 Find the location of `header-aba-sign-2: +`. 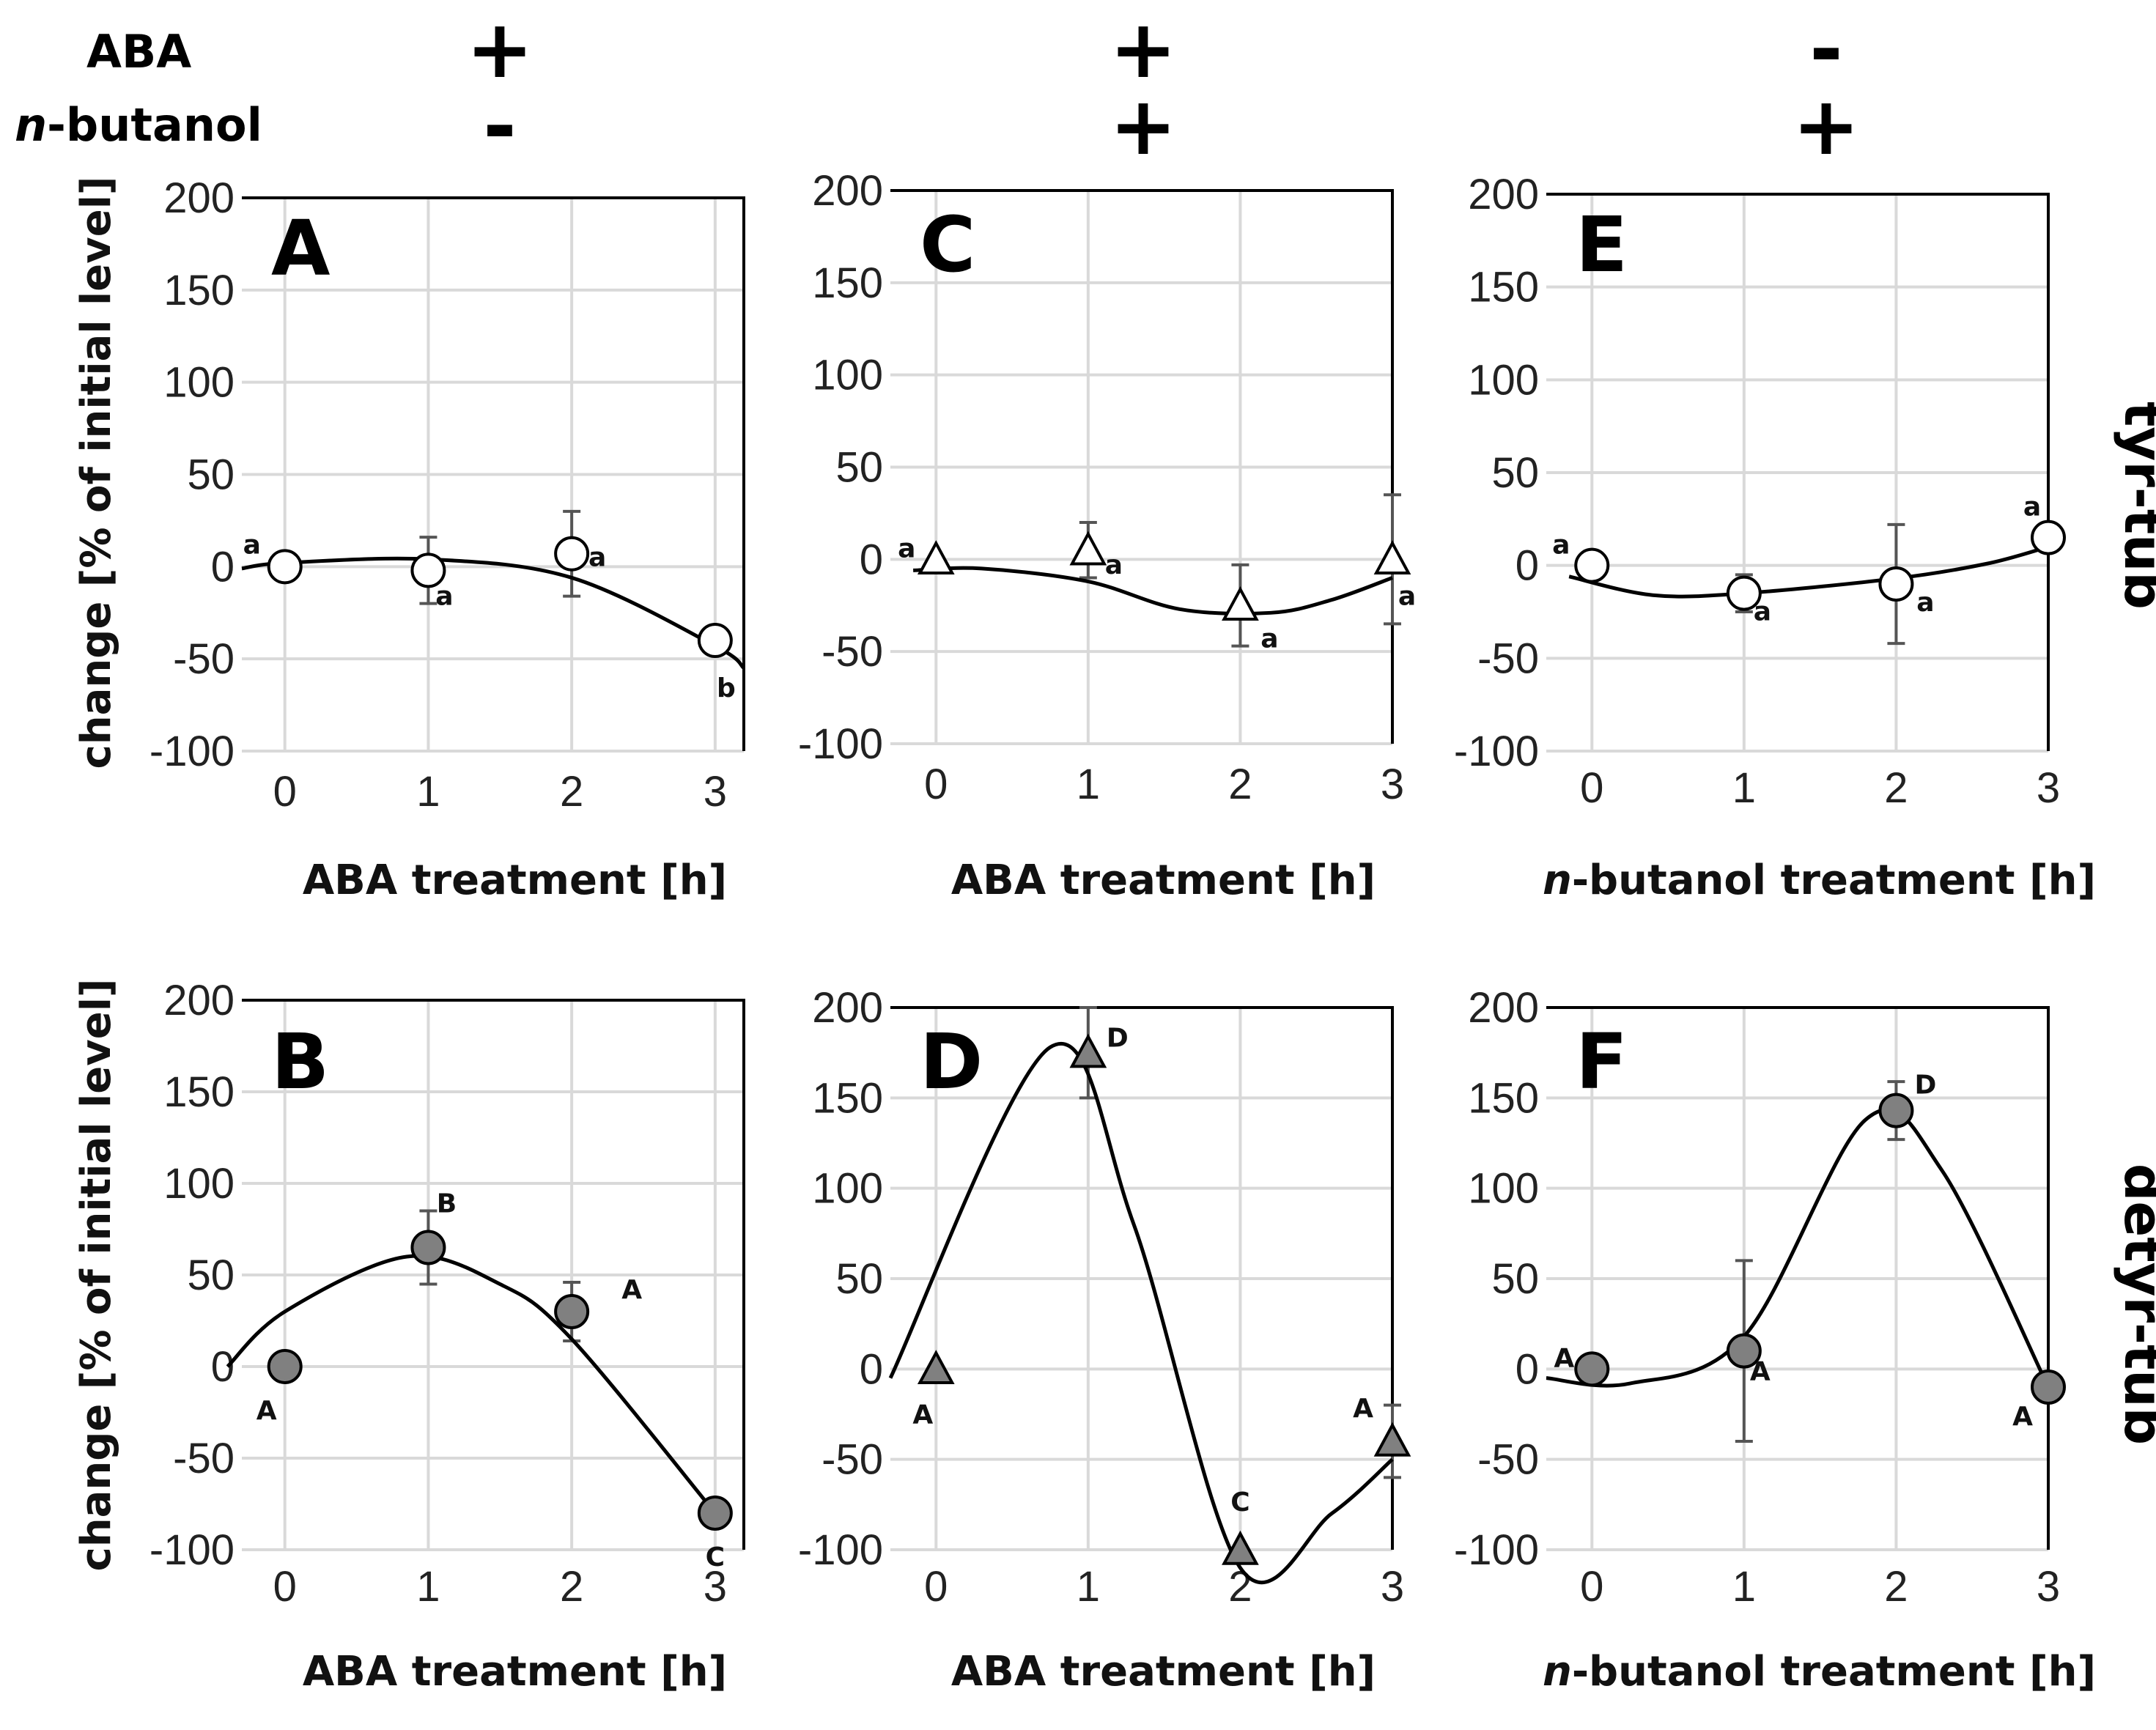

header-aba-sign-2: + is located at coordinates (1143, 49).